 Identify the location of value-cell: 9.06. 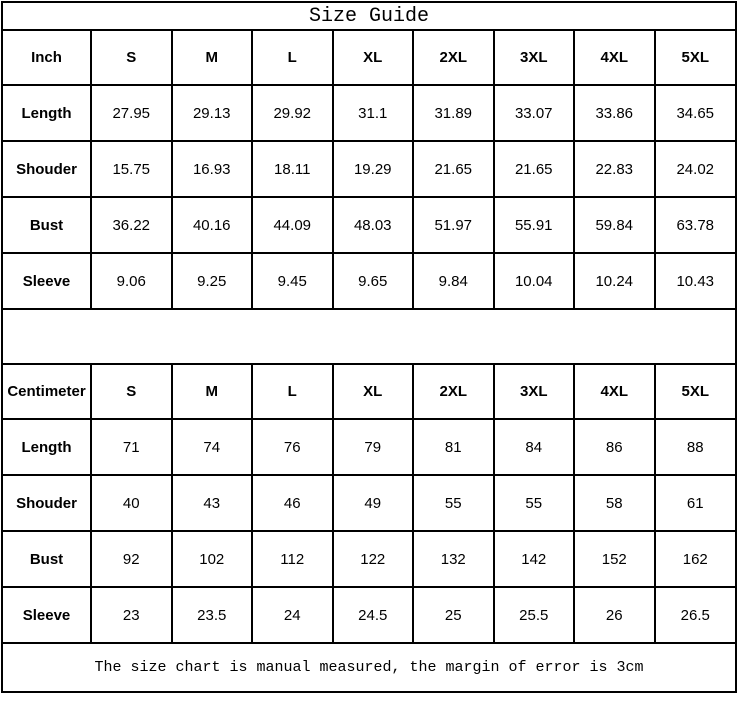
(132, 281).